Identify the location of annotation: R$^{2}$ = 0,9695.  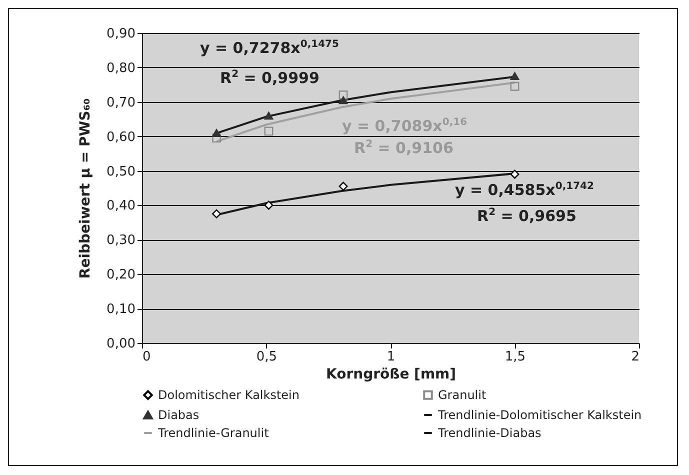
(526, 216).